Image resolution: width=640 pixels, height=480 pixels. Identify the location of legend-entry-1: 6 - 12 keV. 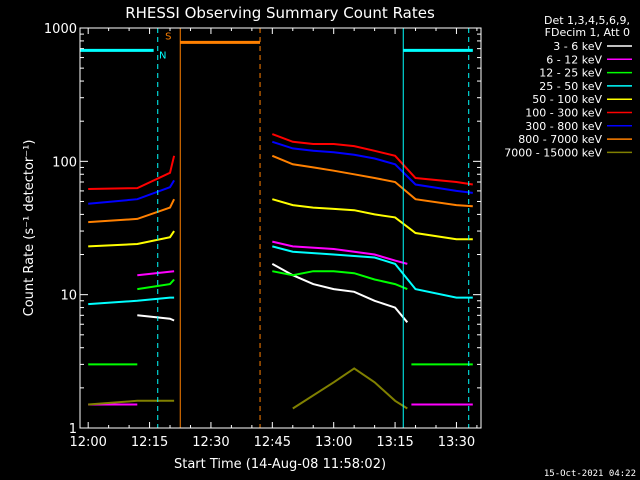
(574, 59).